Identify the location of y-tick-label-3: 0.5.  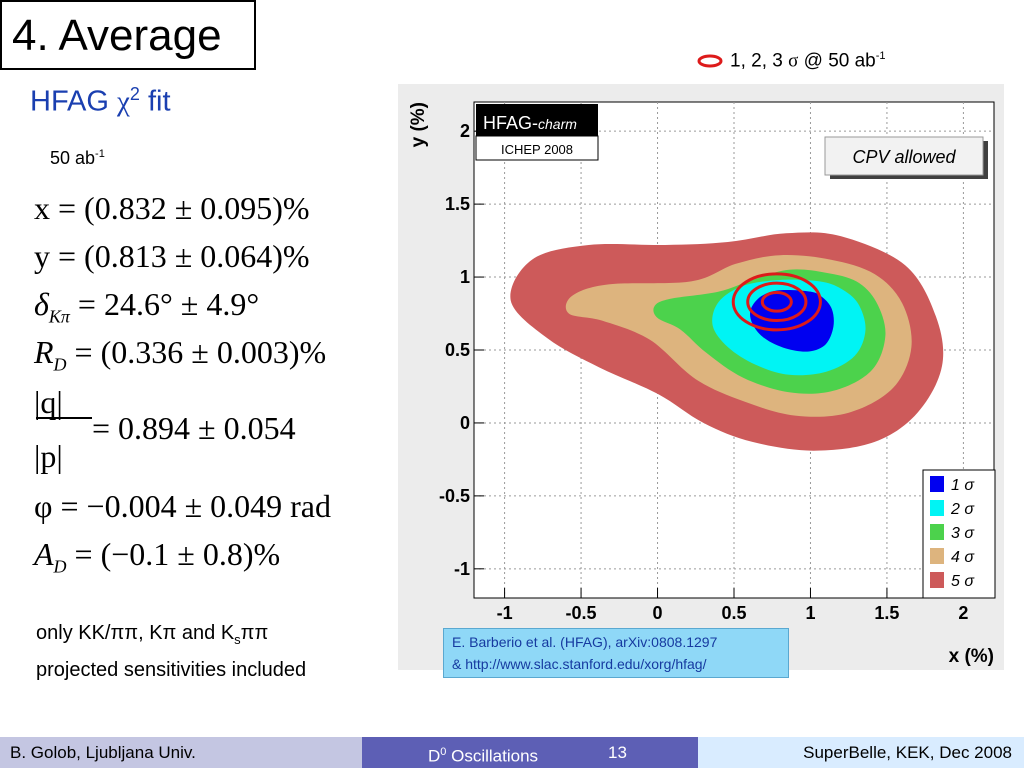
(457, 350).